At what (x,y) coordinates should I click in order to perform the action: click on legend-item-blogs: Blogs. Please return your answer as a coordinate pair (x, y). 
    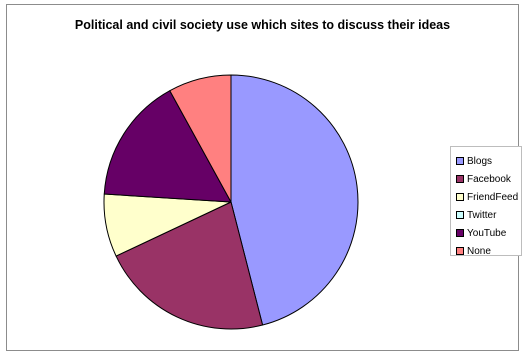
    Looking at the image, I should click on (488, 161).